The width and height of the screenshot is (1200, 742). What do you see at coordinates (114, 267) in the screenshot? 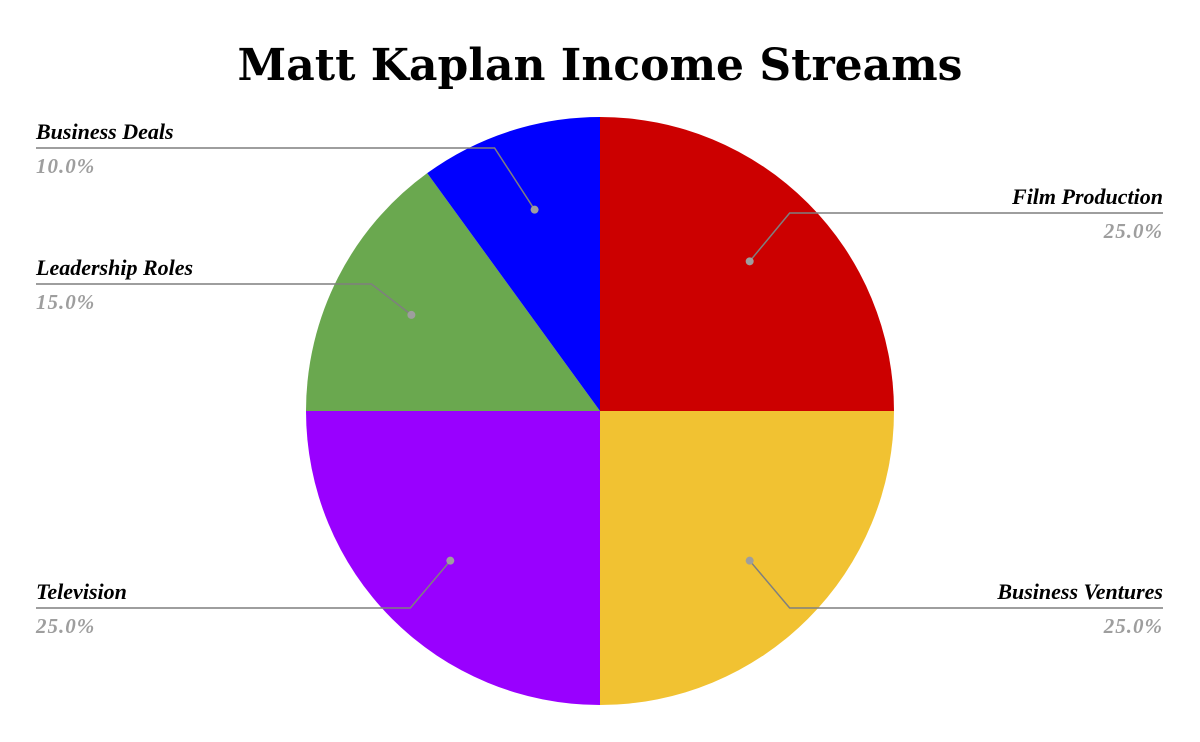
I see `slice-label: Leadership Roles` at bounding box center [114, 267].